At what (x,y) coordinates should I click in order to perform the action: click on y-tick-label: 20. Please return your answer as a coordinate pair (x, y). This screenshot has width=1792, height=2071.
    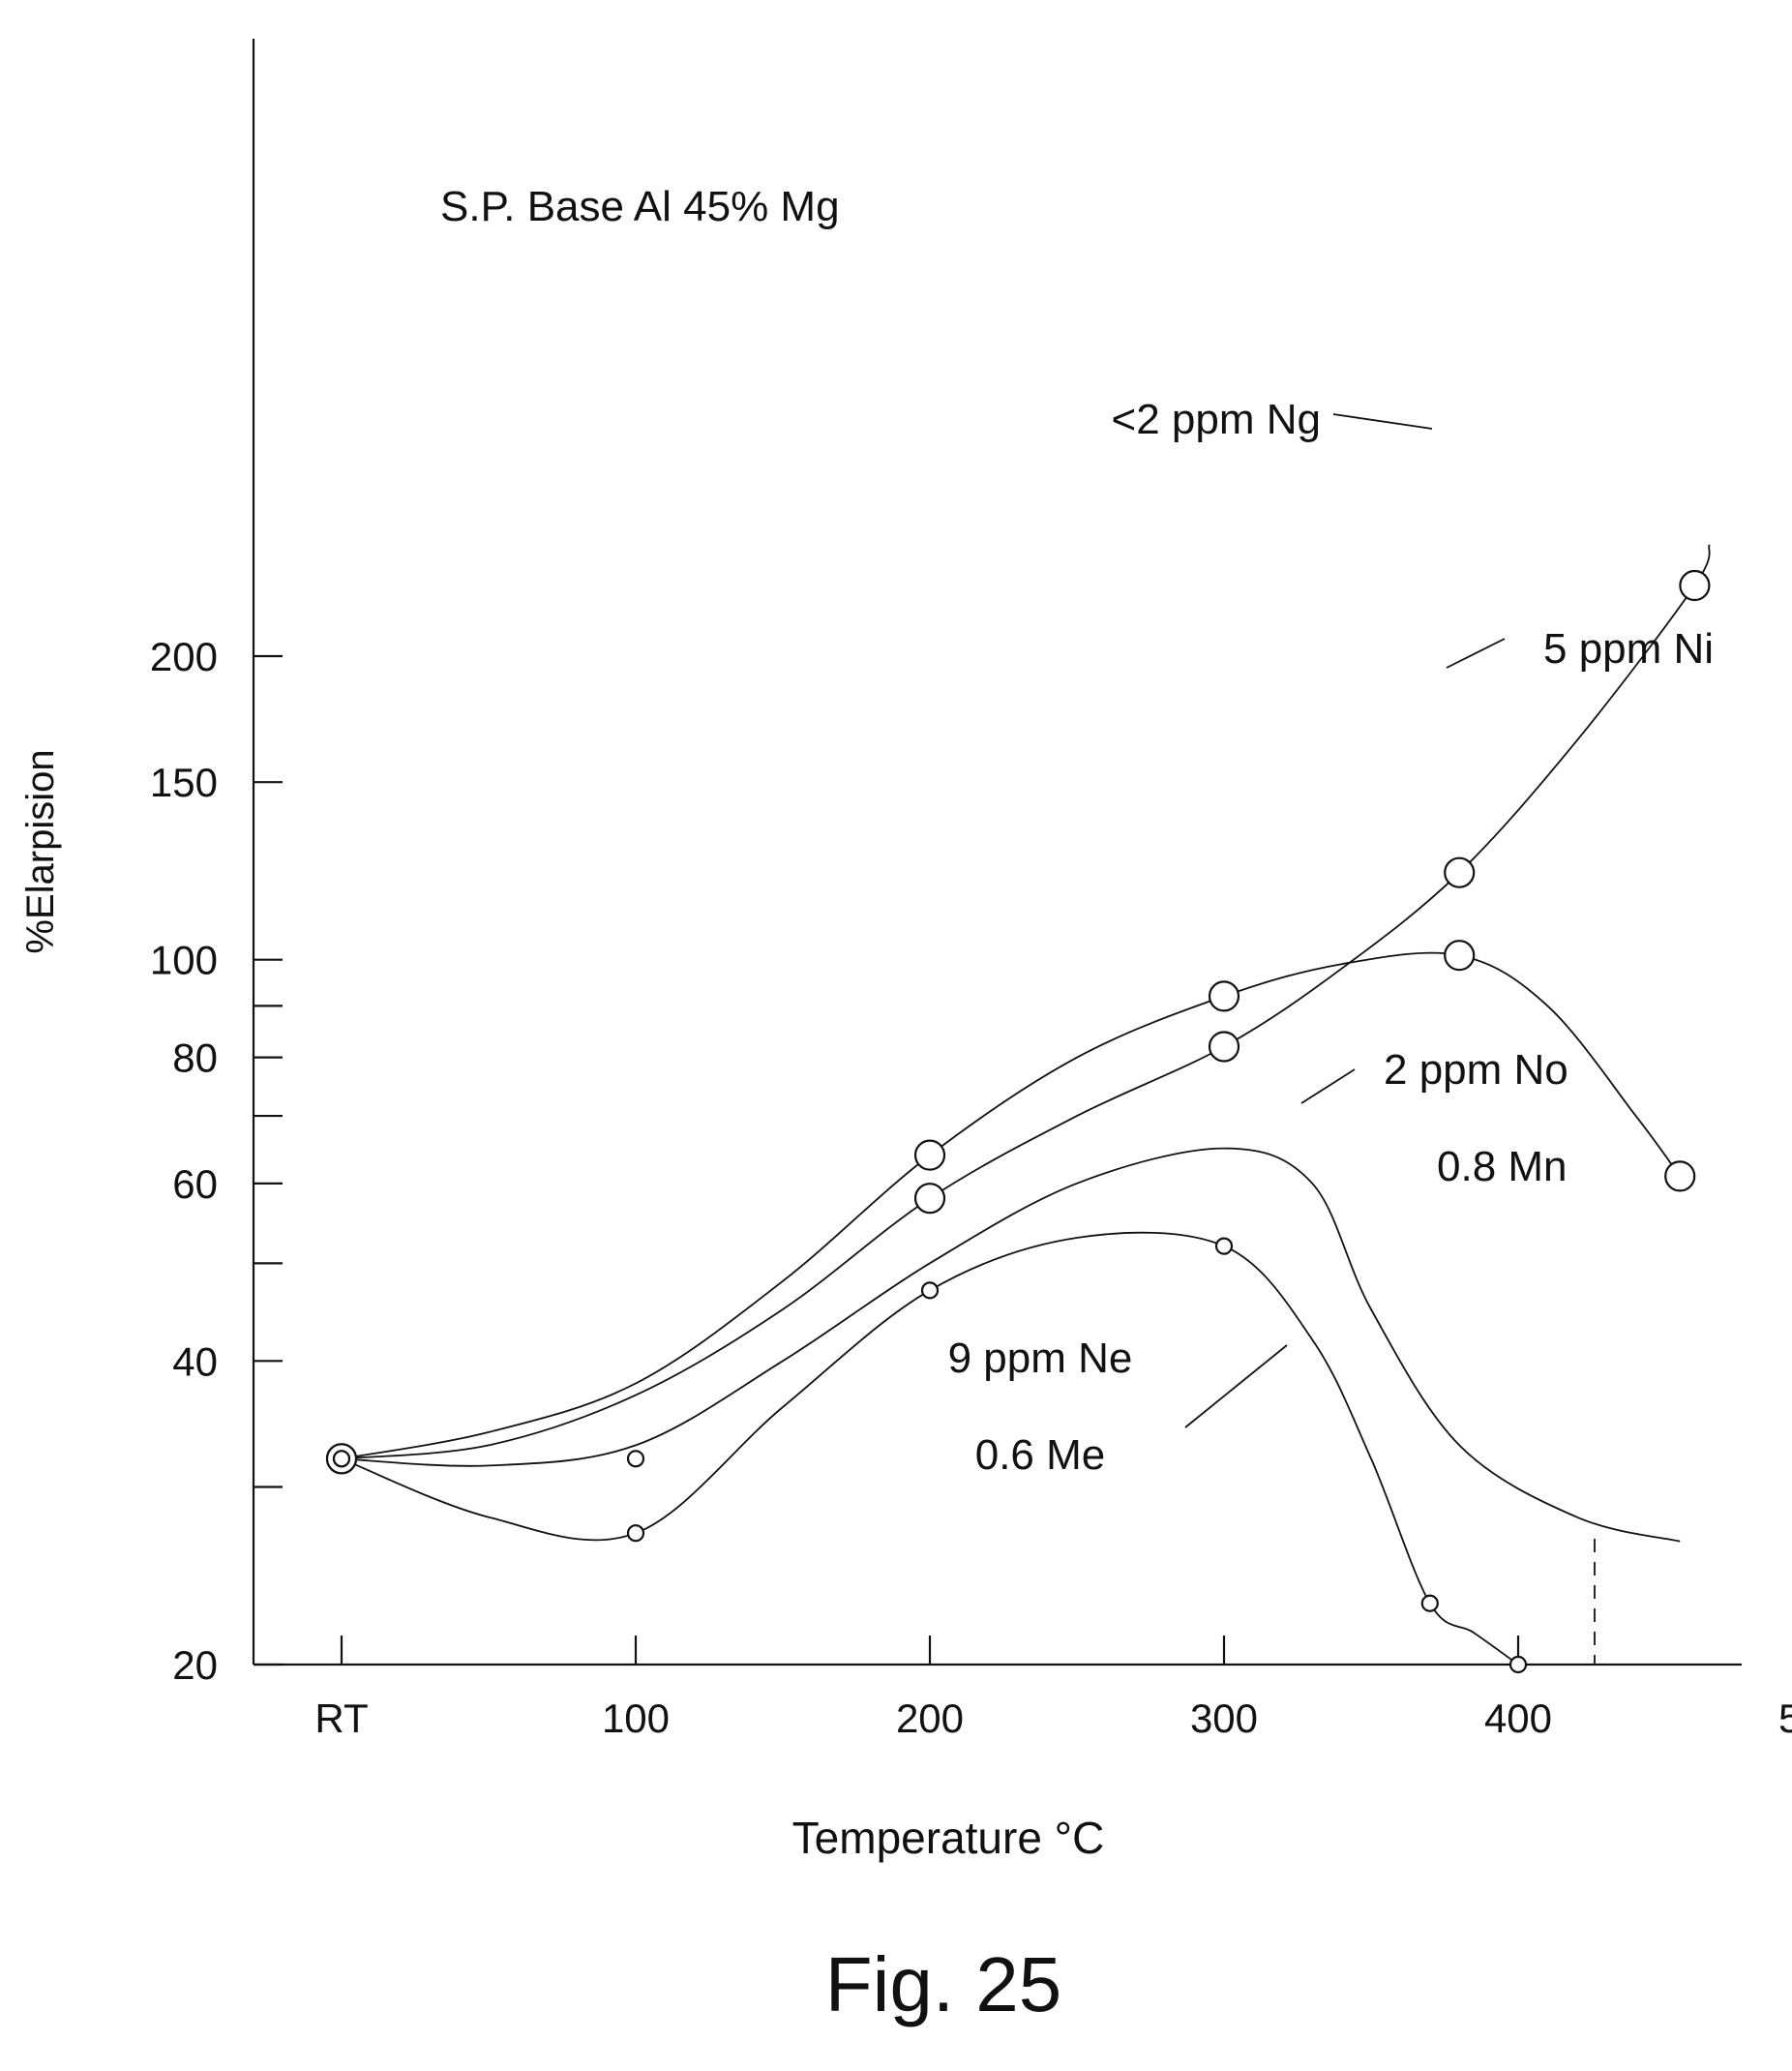
    Looking at the image, I should click on (195, 1665).